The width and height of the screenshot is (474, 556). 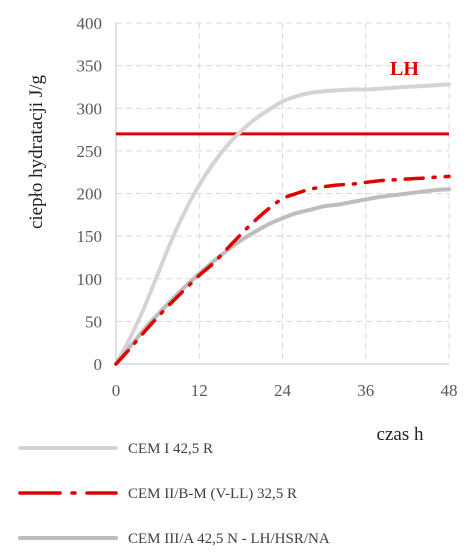 What do you see at coordinates (116, 390) in the screenshot?
I see `x-tick-label: 0` at bounding box center [116, 390].